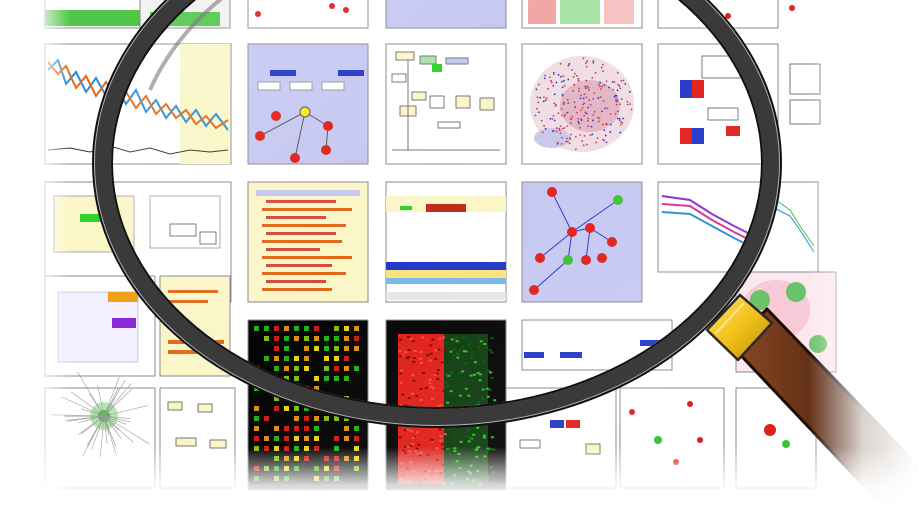  What do you see at coordinates (197, 438) in the screenshot?
I see `thumb-box-network` at bounding box center [197, 438].